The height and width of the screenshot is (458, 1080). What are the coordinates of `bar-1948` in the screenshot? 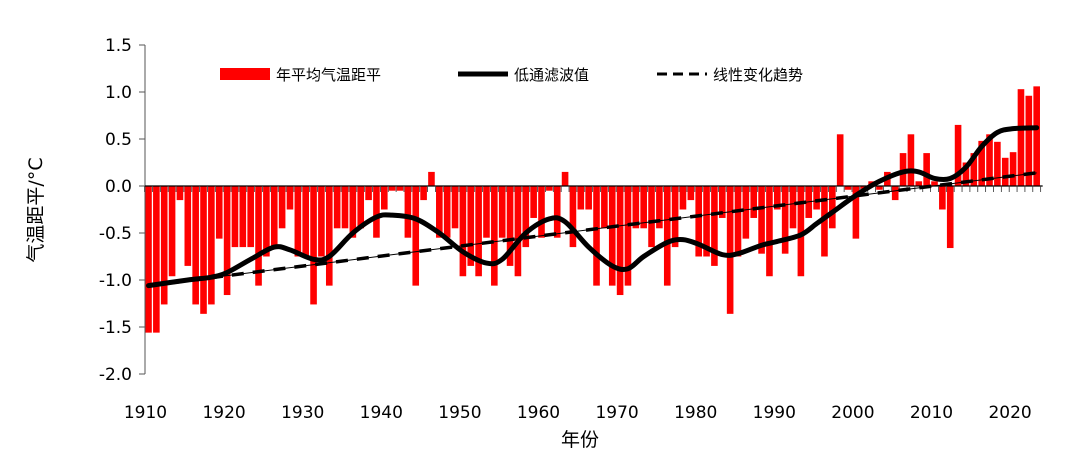 It's located at (447, 212).